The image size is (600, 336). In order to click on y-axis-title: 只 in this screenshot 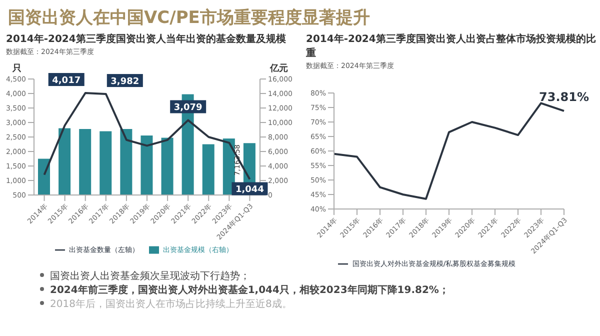, I will do `click(17, 68)`.